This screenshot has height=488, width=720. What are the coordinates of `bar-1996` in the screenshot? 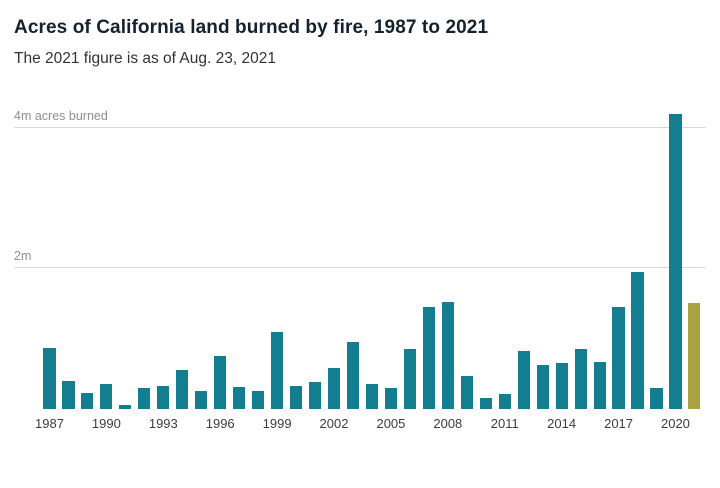 It's located at (220, 382).